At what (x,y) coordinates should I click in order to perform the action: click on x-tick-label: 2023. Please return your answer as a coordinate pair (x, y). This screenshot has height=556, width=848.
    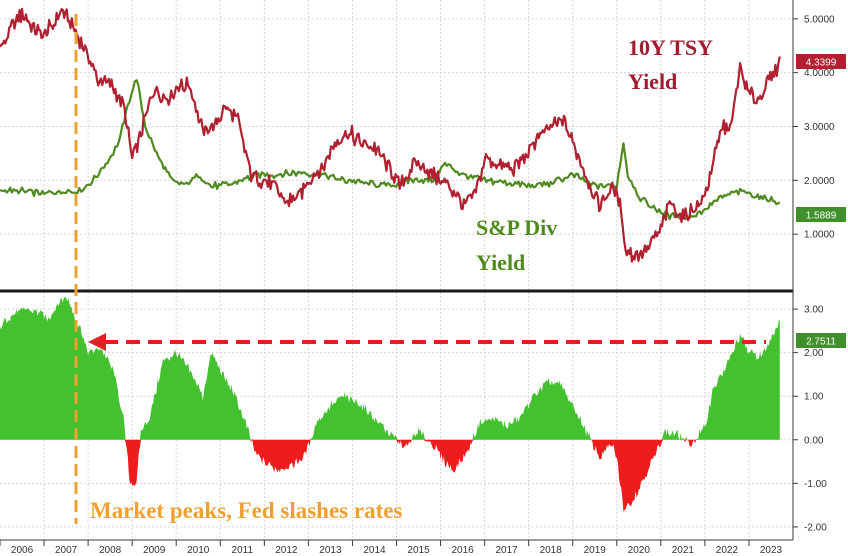
    Looking at the image, I should click on (771, 550).